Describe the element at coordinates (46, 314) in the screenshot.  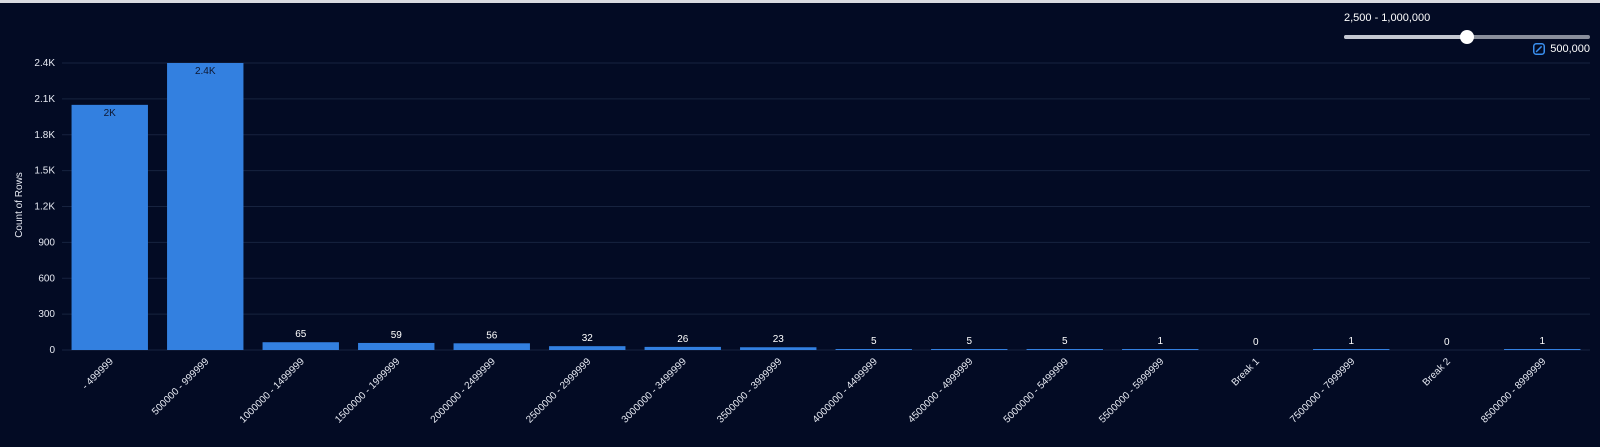
I see `y-tick-label: 300` at that location.